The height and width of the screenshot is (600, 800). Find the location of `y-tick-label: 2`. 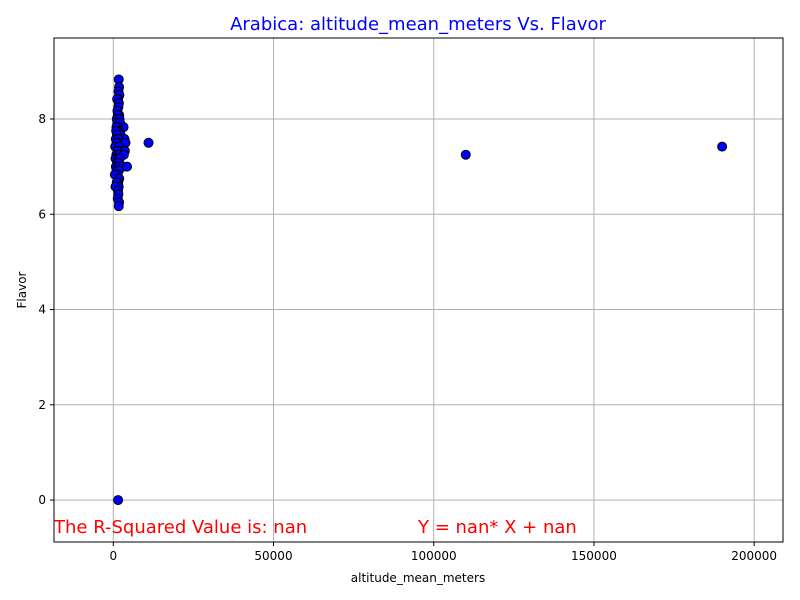

y-tick-label: 2 is located at coordinates (42, 405).